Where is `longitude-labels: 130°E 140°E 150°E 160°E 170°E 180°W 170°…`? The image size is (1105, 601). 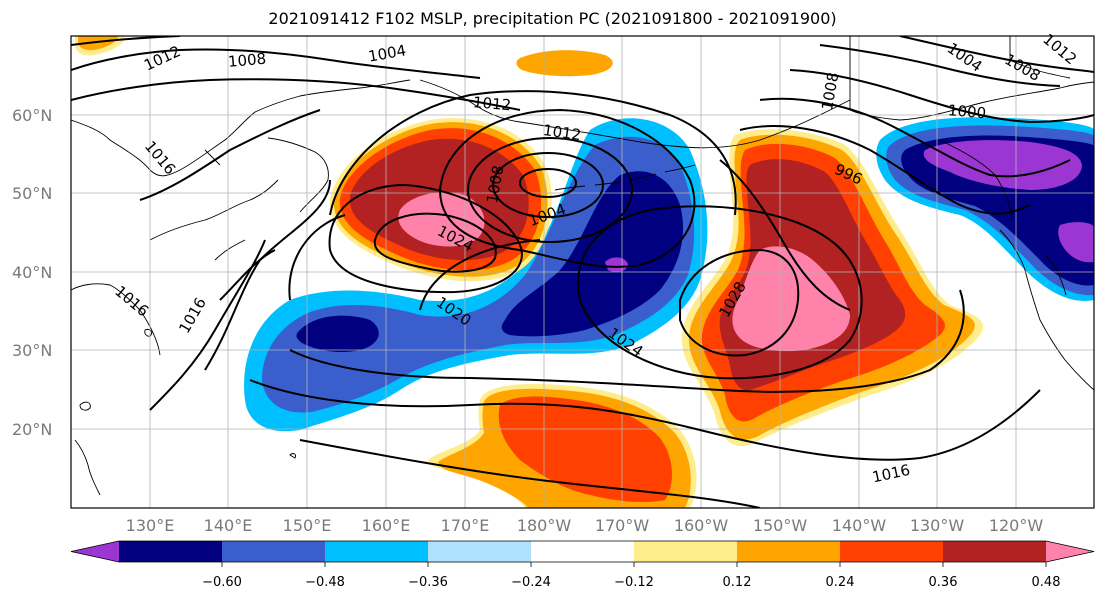 longitude-labels: 130°E 140°E 150°E 160°E 170°E 180°W 170°… is located at coordinates (585, 525).